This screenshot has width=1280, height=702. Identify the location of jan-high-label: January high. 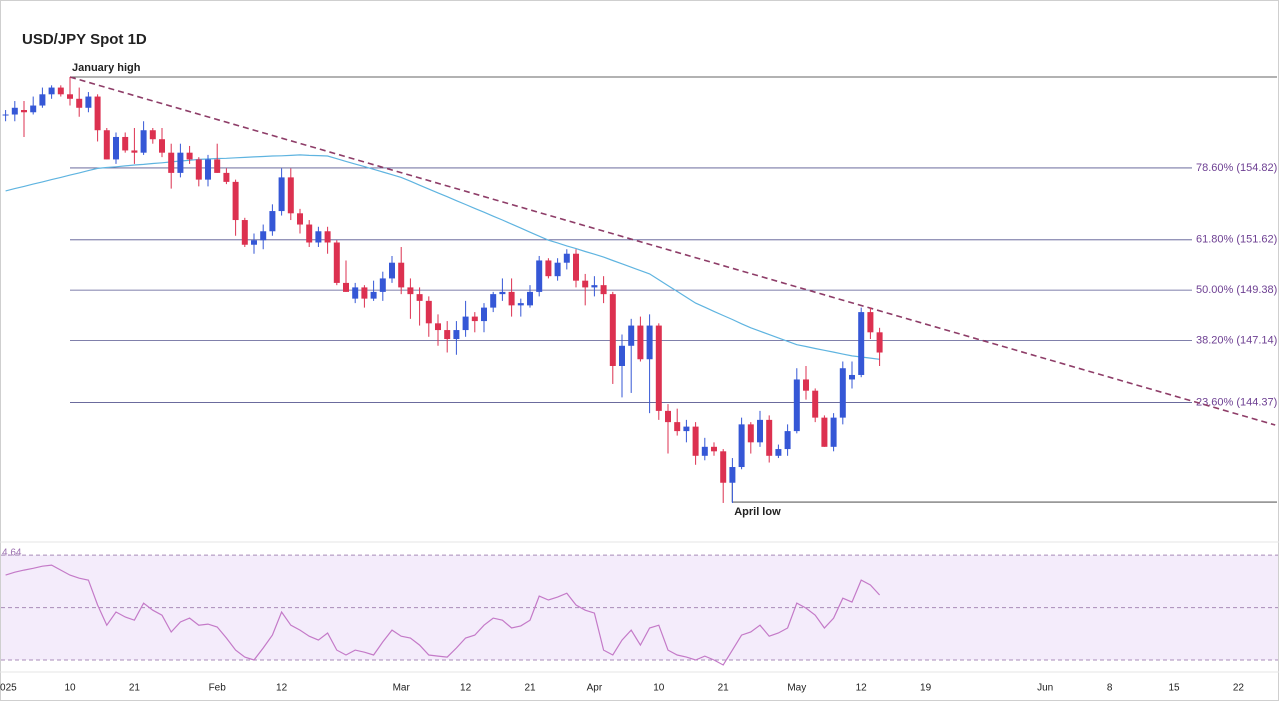
(106, 68).